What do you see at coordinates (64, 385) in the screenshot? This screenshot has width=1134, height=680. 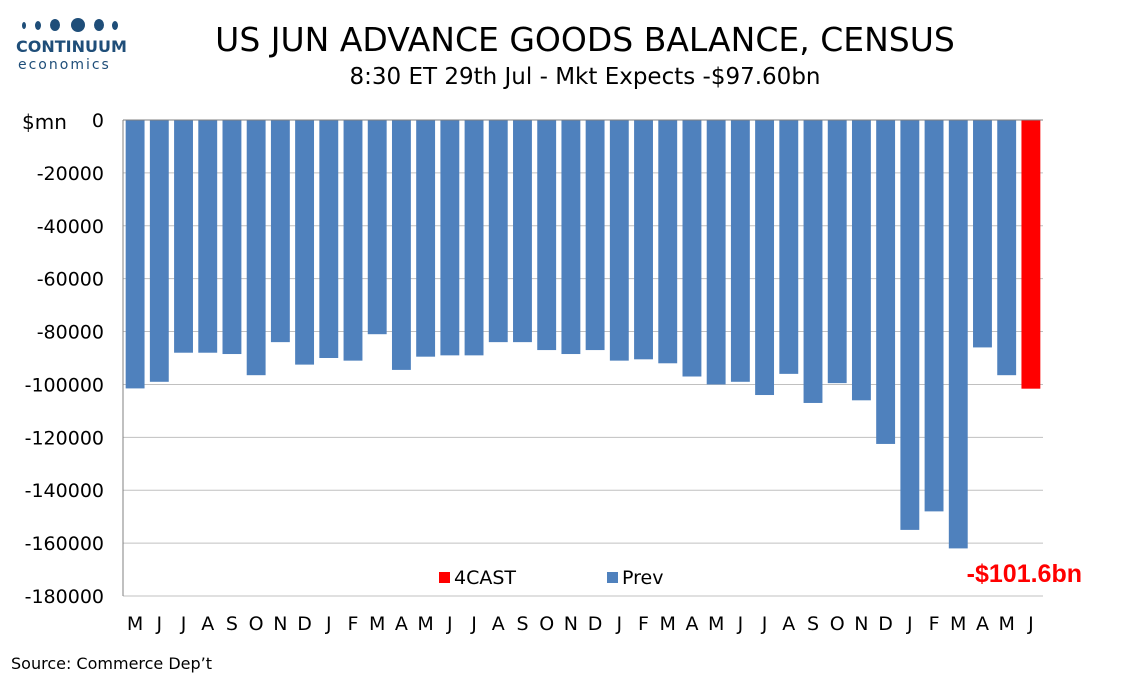 I see `y-tick-label: -100000` at bounding box center [64, 385].